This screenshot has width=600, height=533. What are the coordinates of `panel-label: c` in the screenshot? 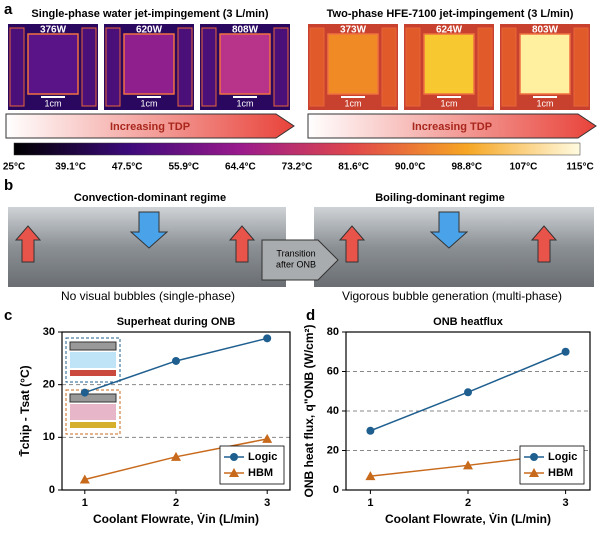 It's located at (8, 315).